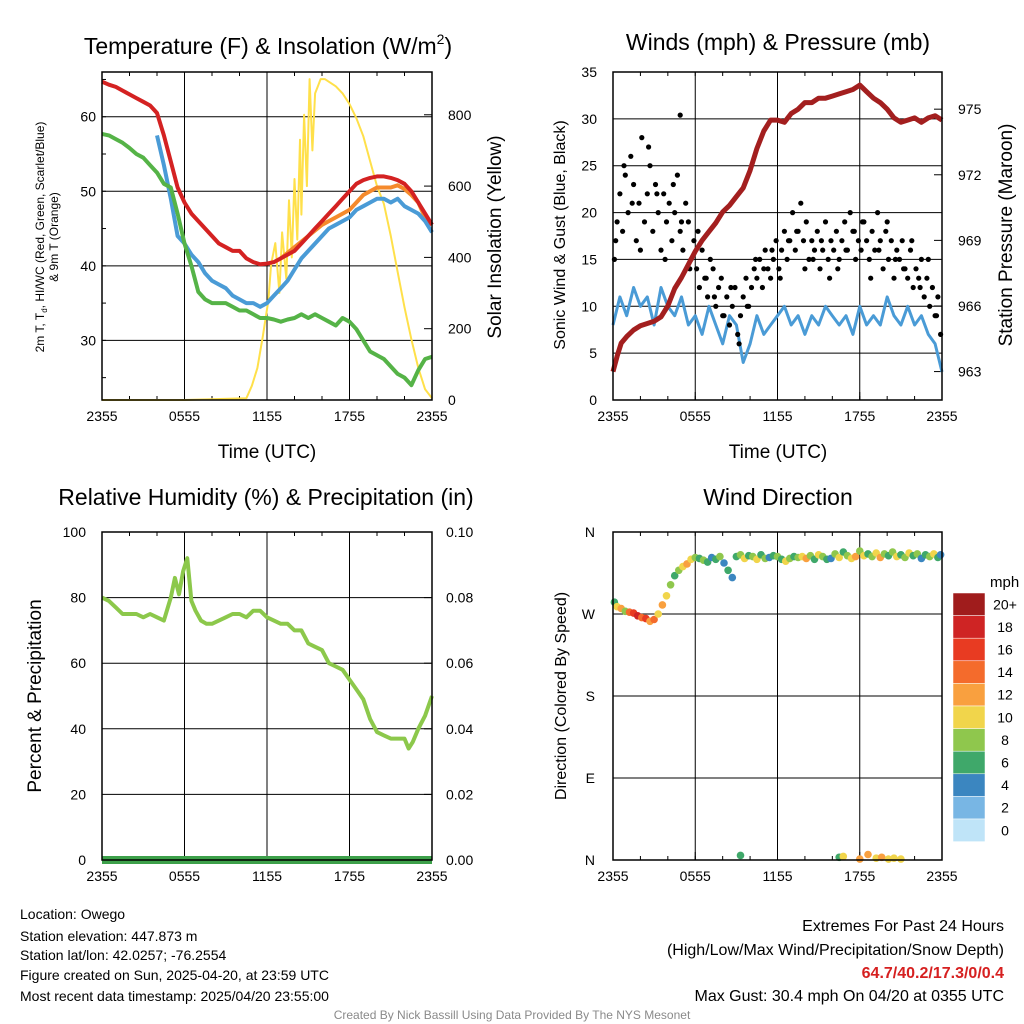  I want to click on legend-label: 6, so click(1005, 763).